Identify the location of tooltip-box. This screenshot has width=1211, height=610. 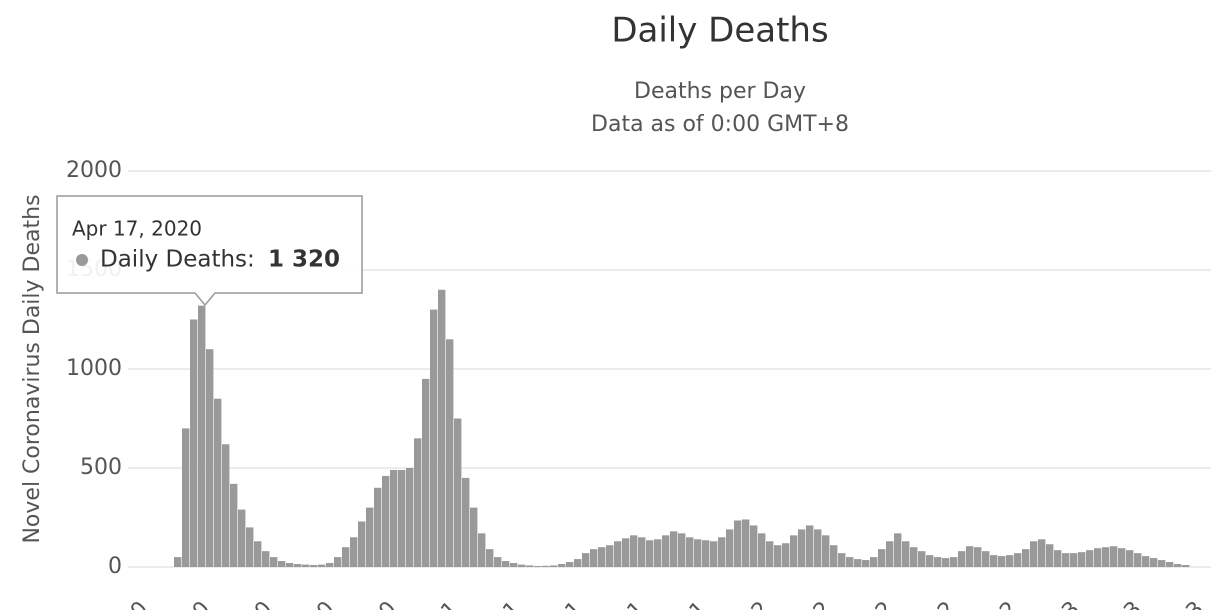
(209, 251).